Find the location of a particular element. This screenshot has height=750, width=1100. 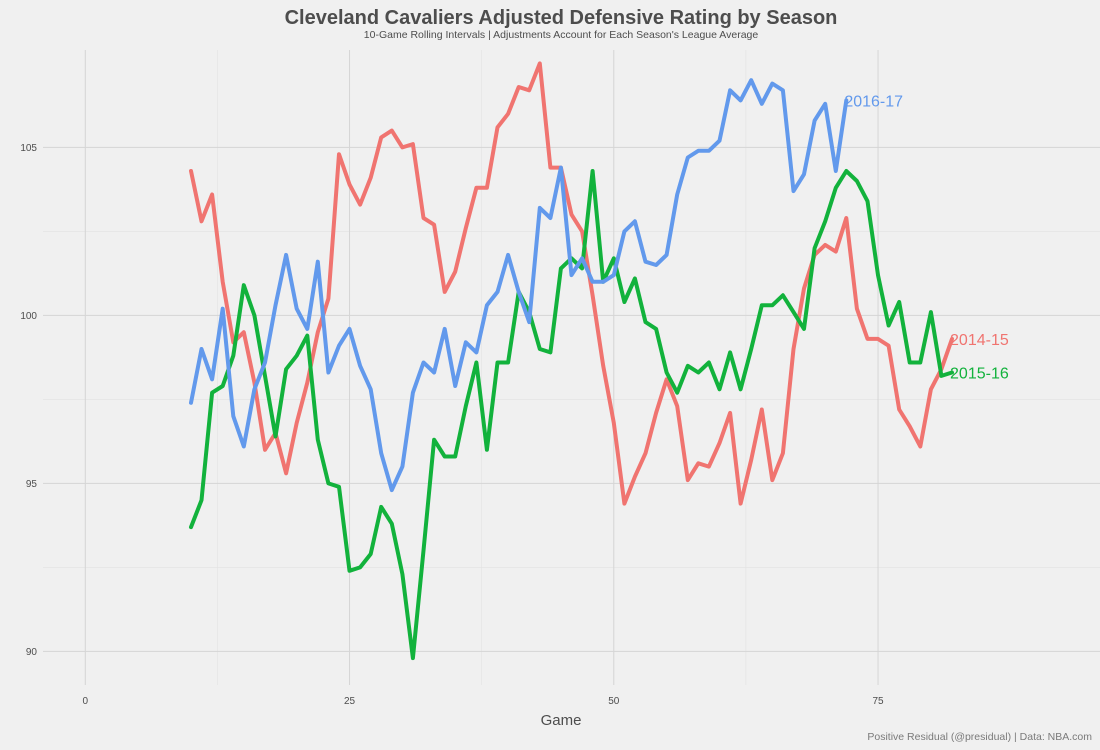

y-tick-label: 100 is located at coordinates (28, 316).